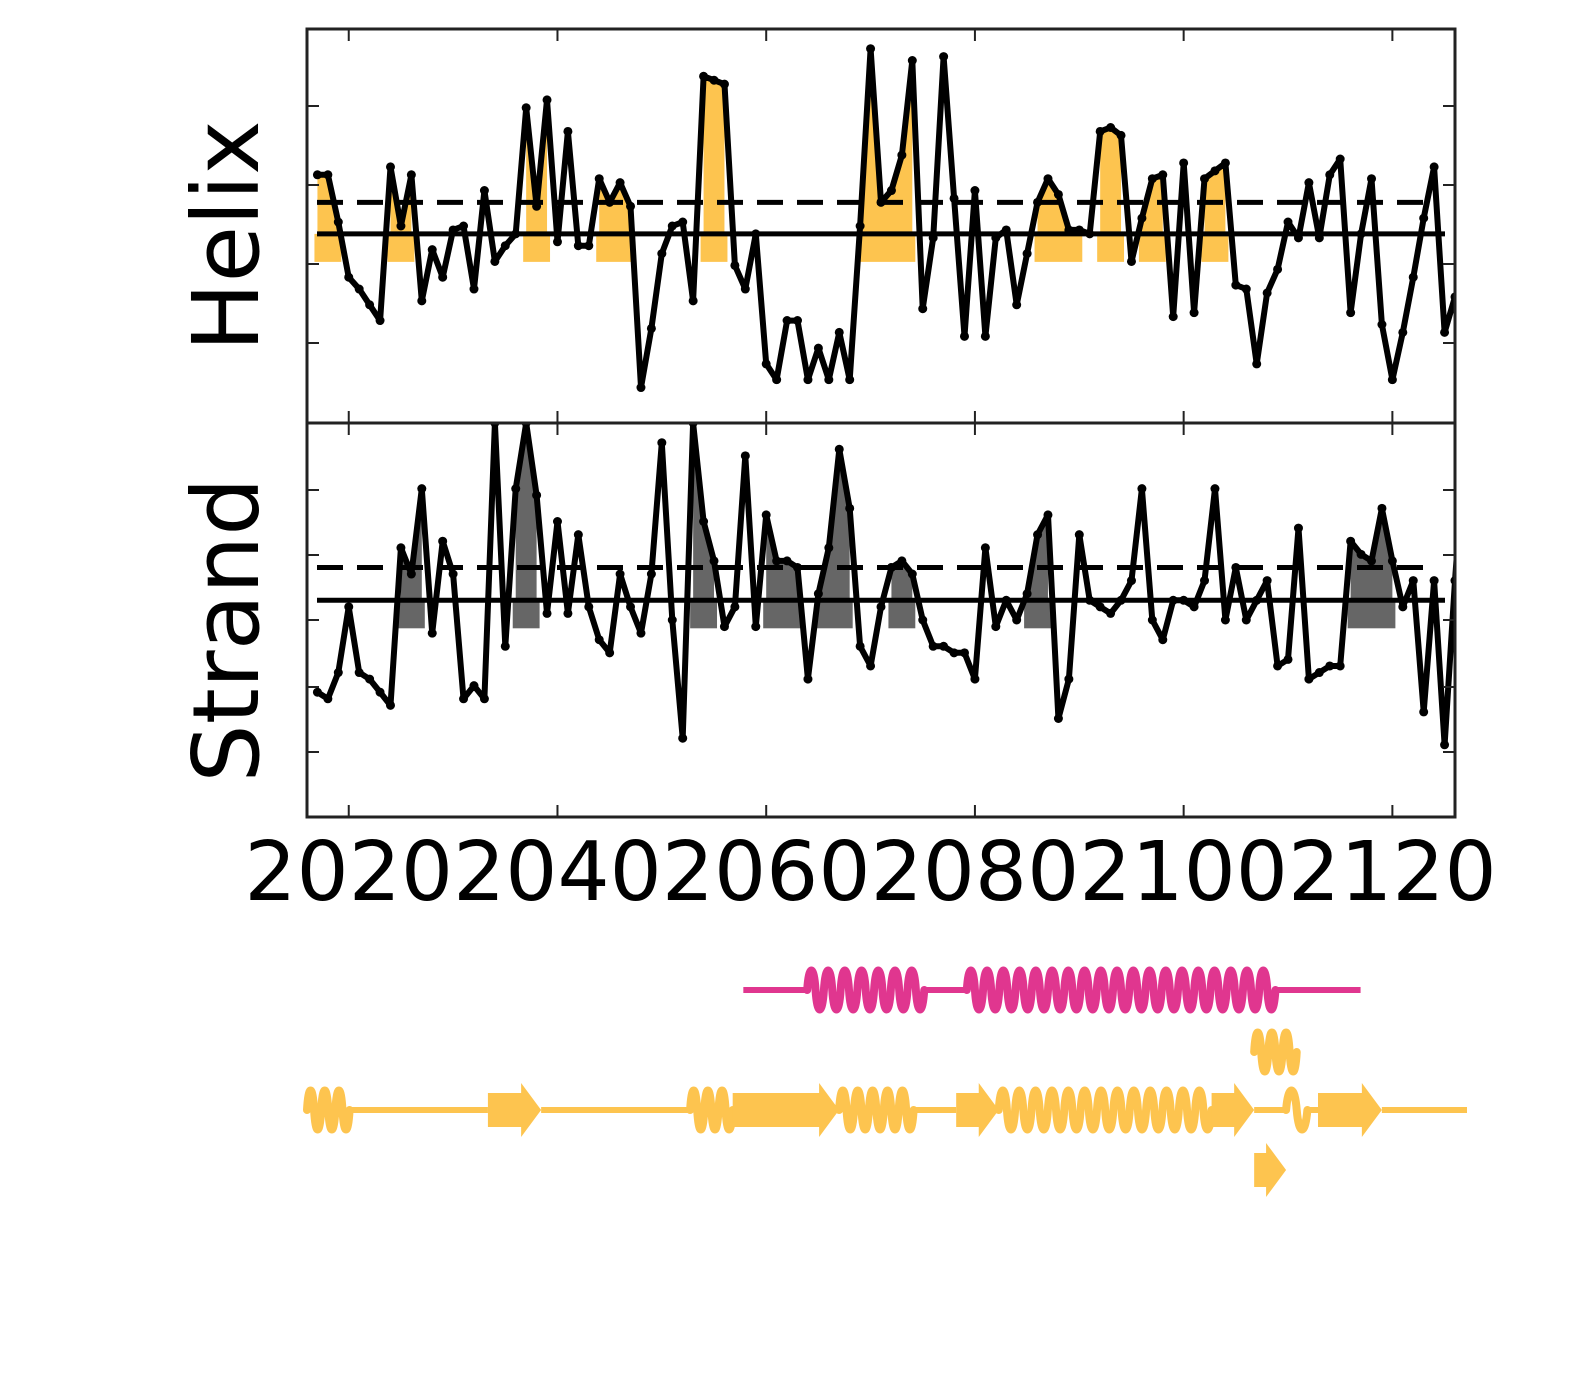 This screenshot has height=1397, width=1587. I want to click on strand-ylabel: Strand, so click(226, 629).